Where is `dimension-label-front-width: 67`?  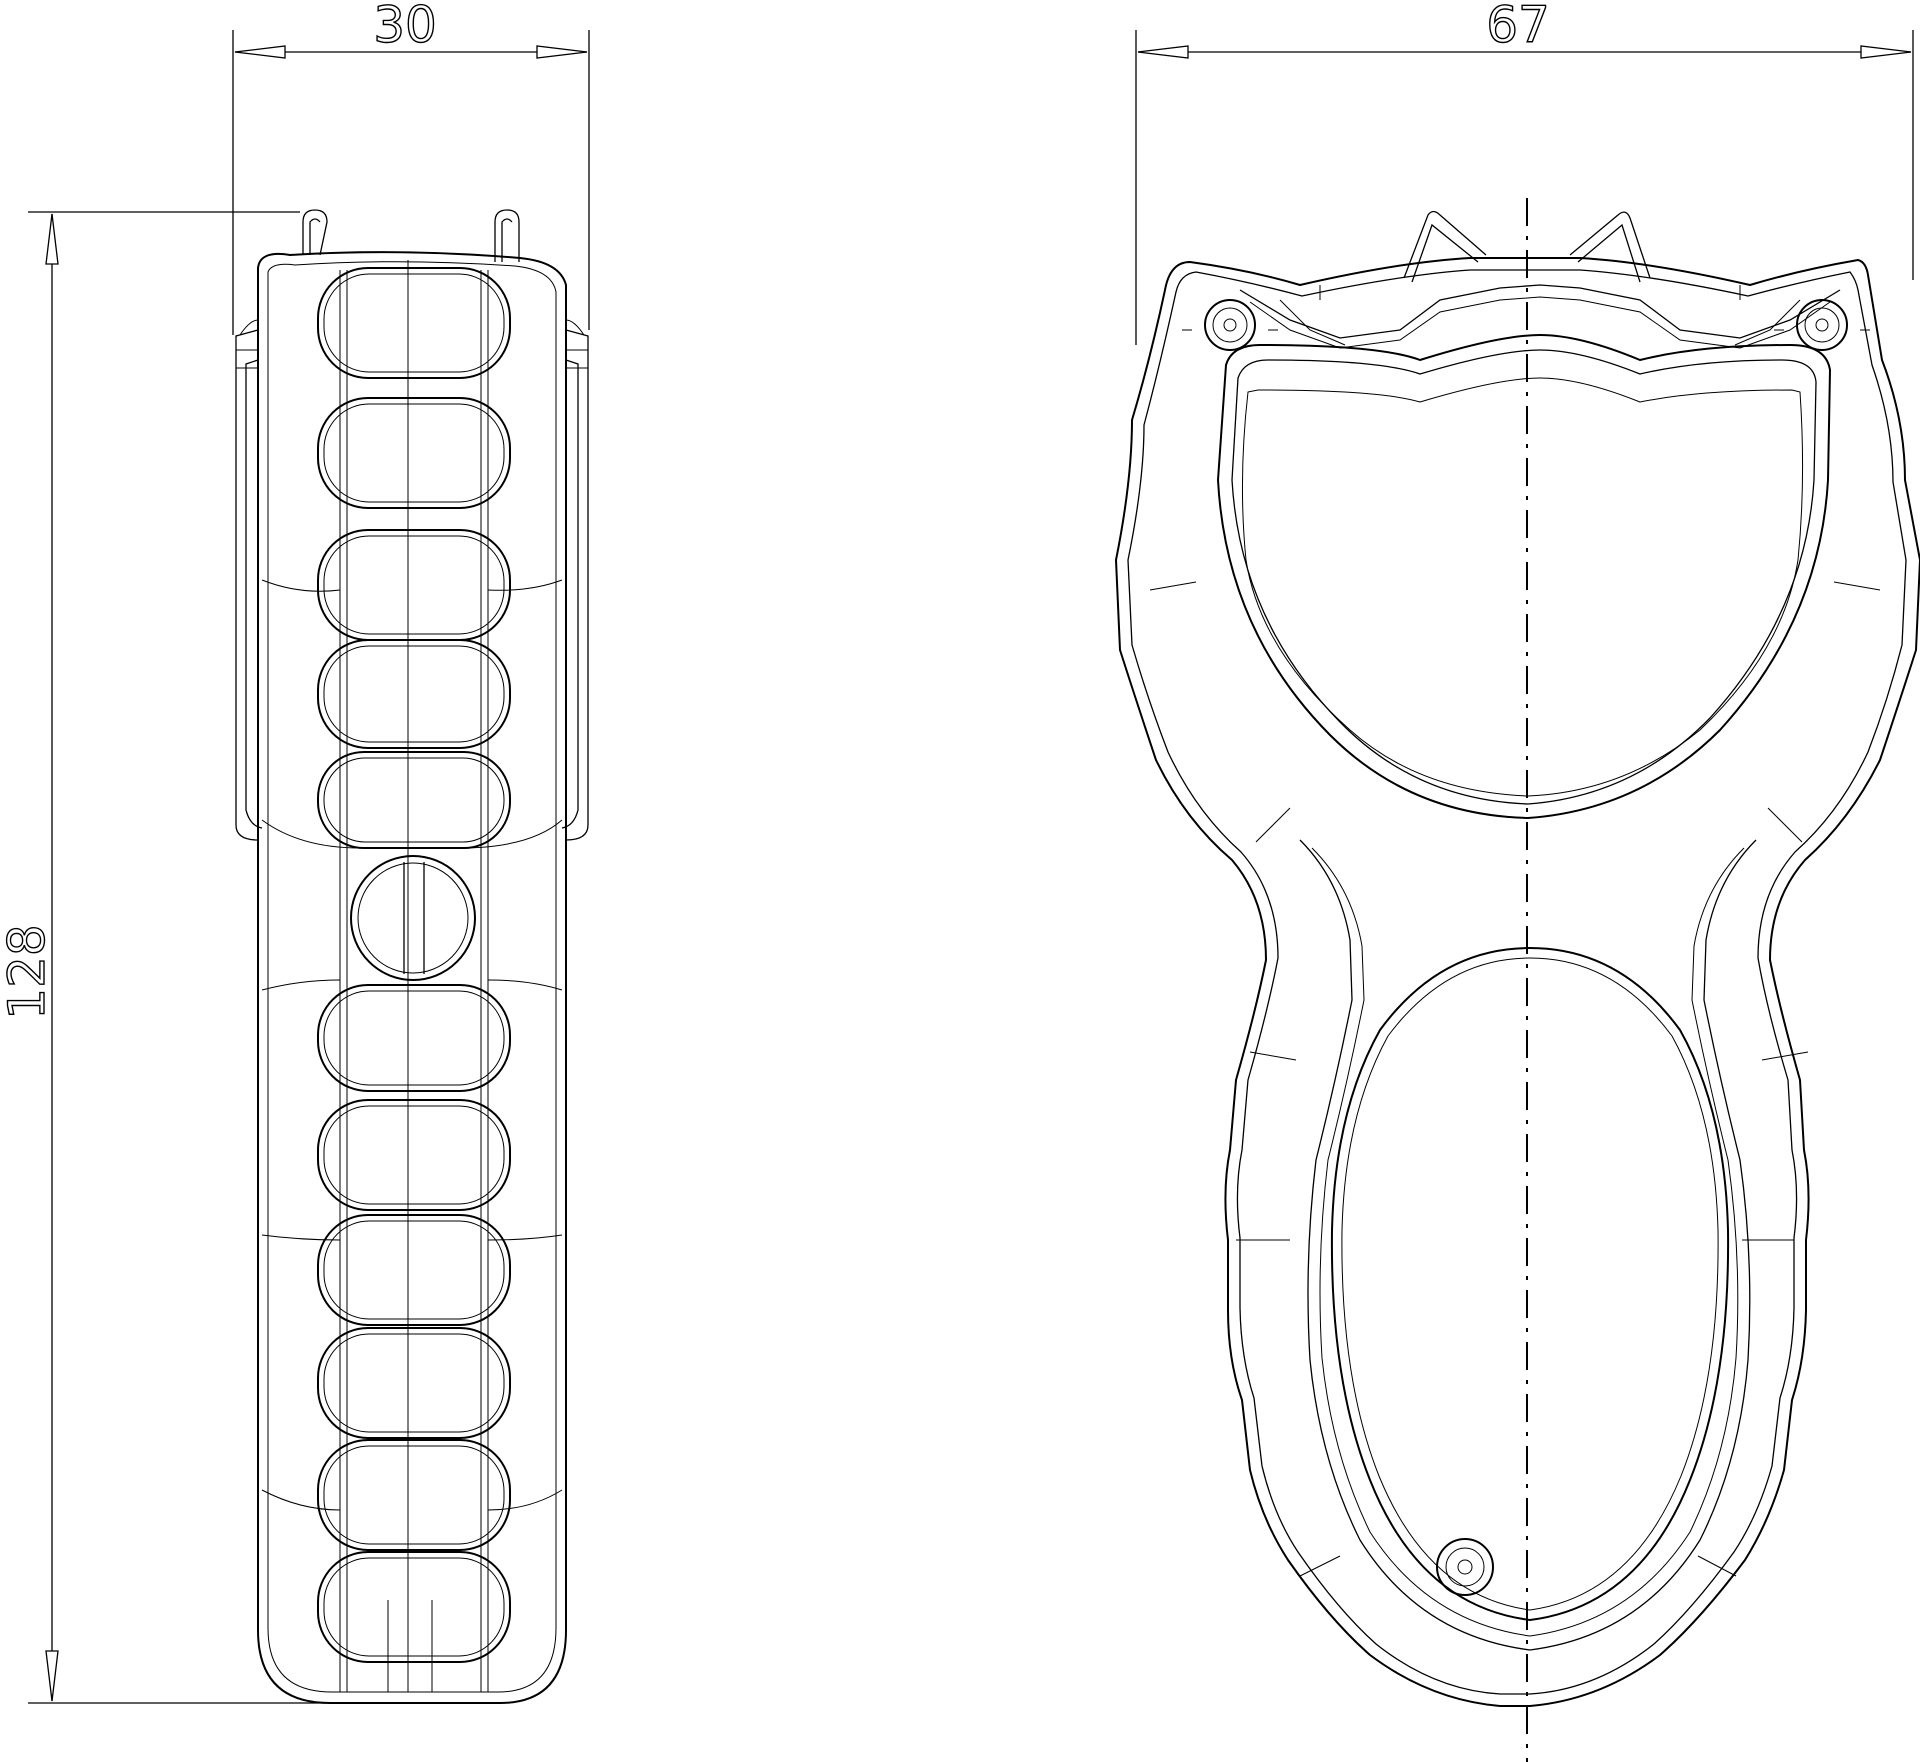
dimension-label-front-width: 67 is located at coordinates (1518, 27).